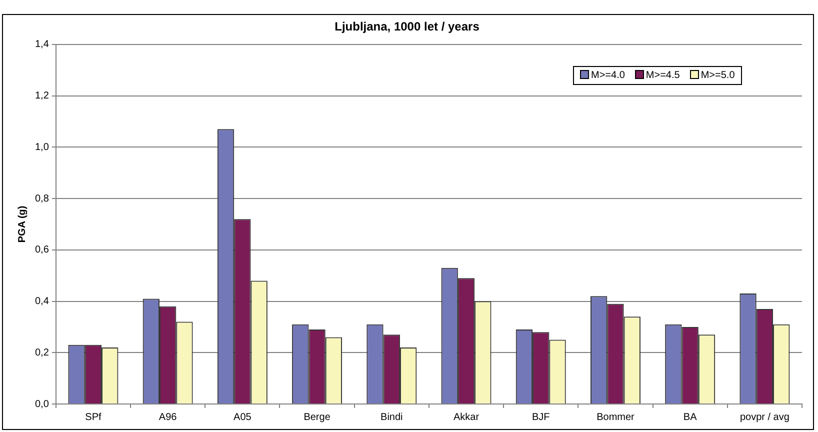 This screenshot has height=432, width=818. Describe the element at coordinates (541, 417) in the screenshot. I see `x-tick-label: BJF` at that location.